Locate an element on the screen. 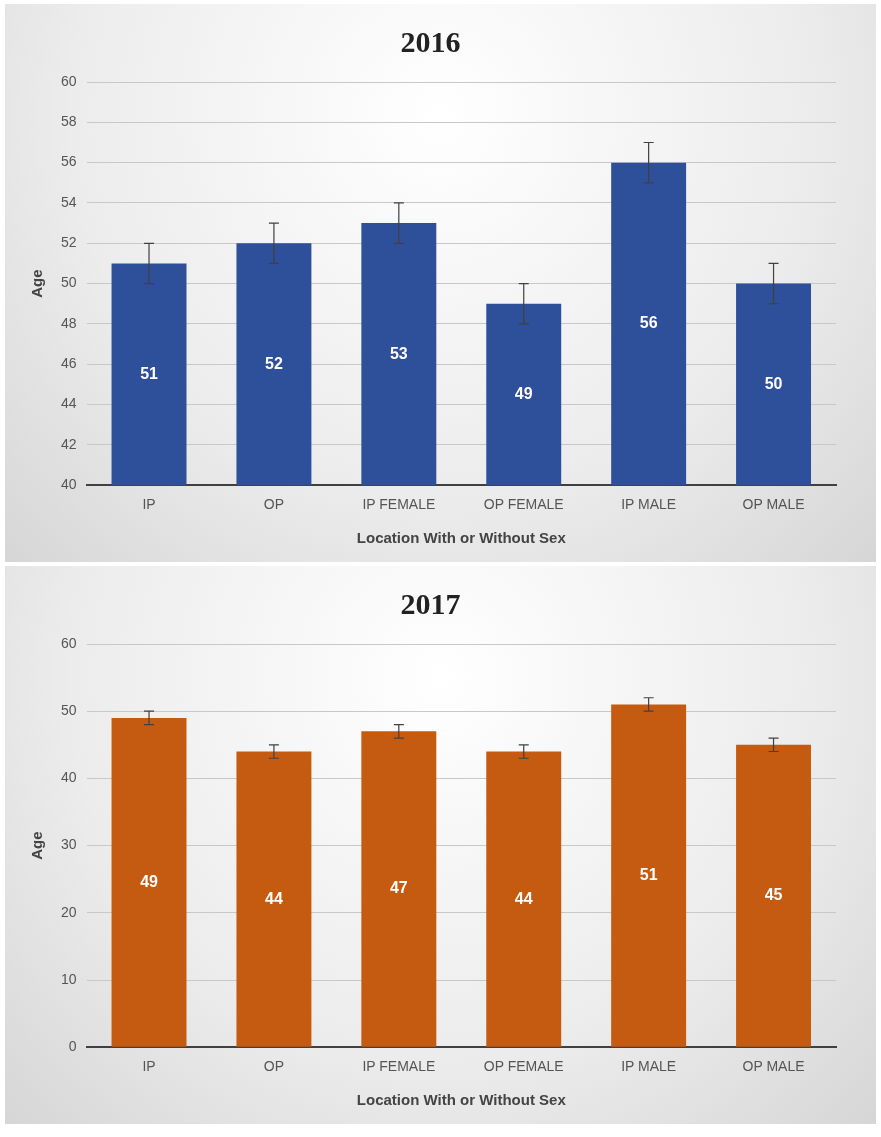  y-tick-label: 58 is located at coordinates (68, 121).